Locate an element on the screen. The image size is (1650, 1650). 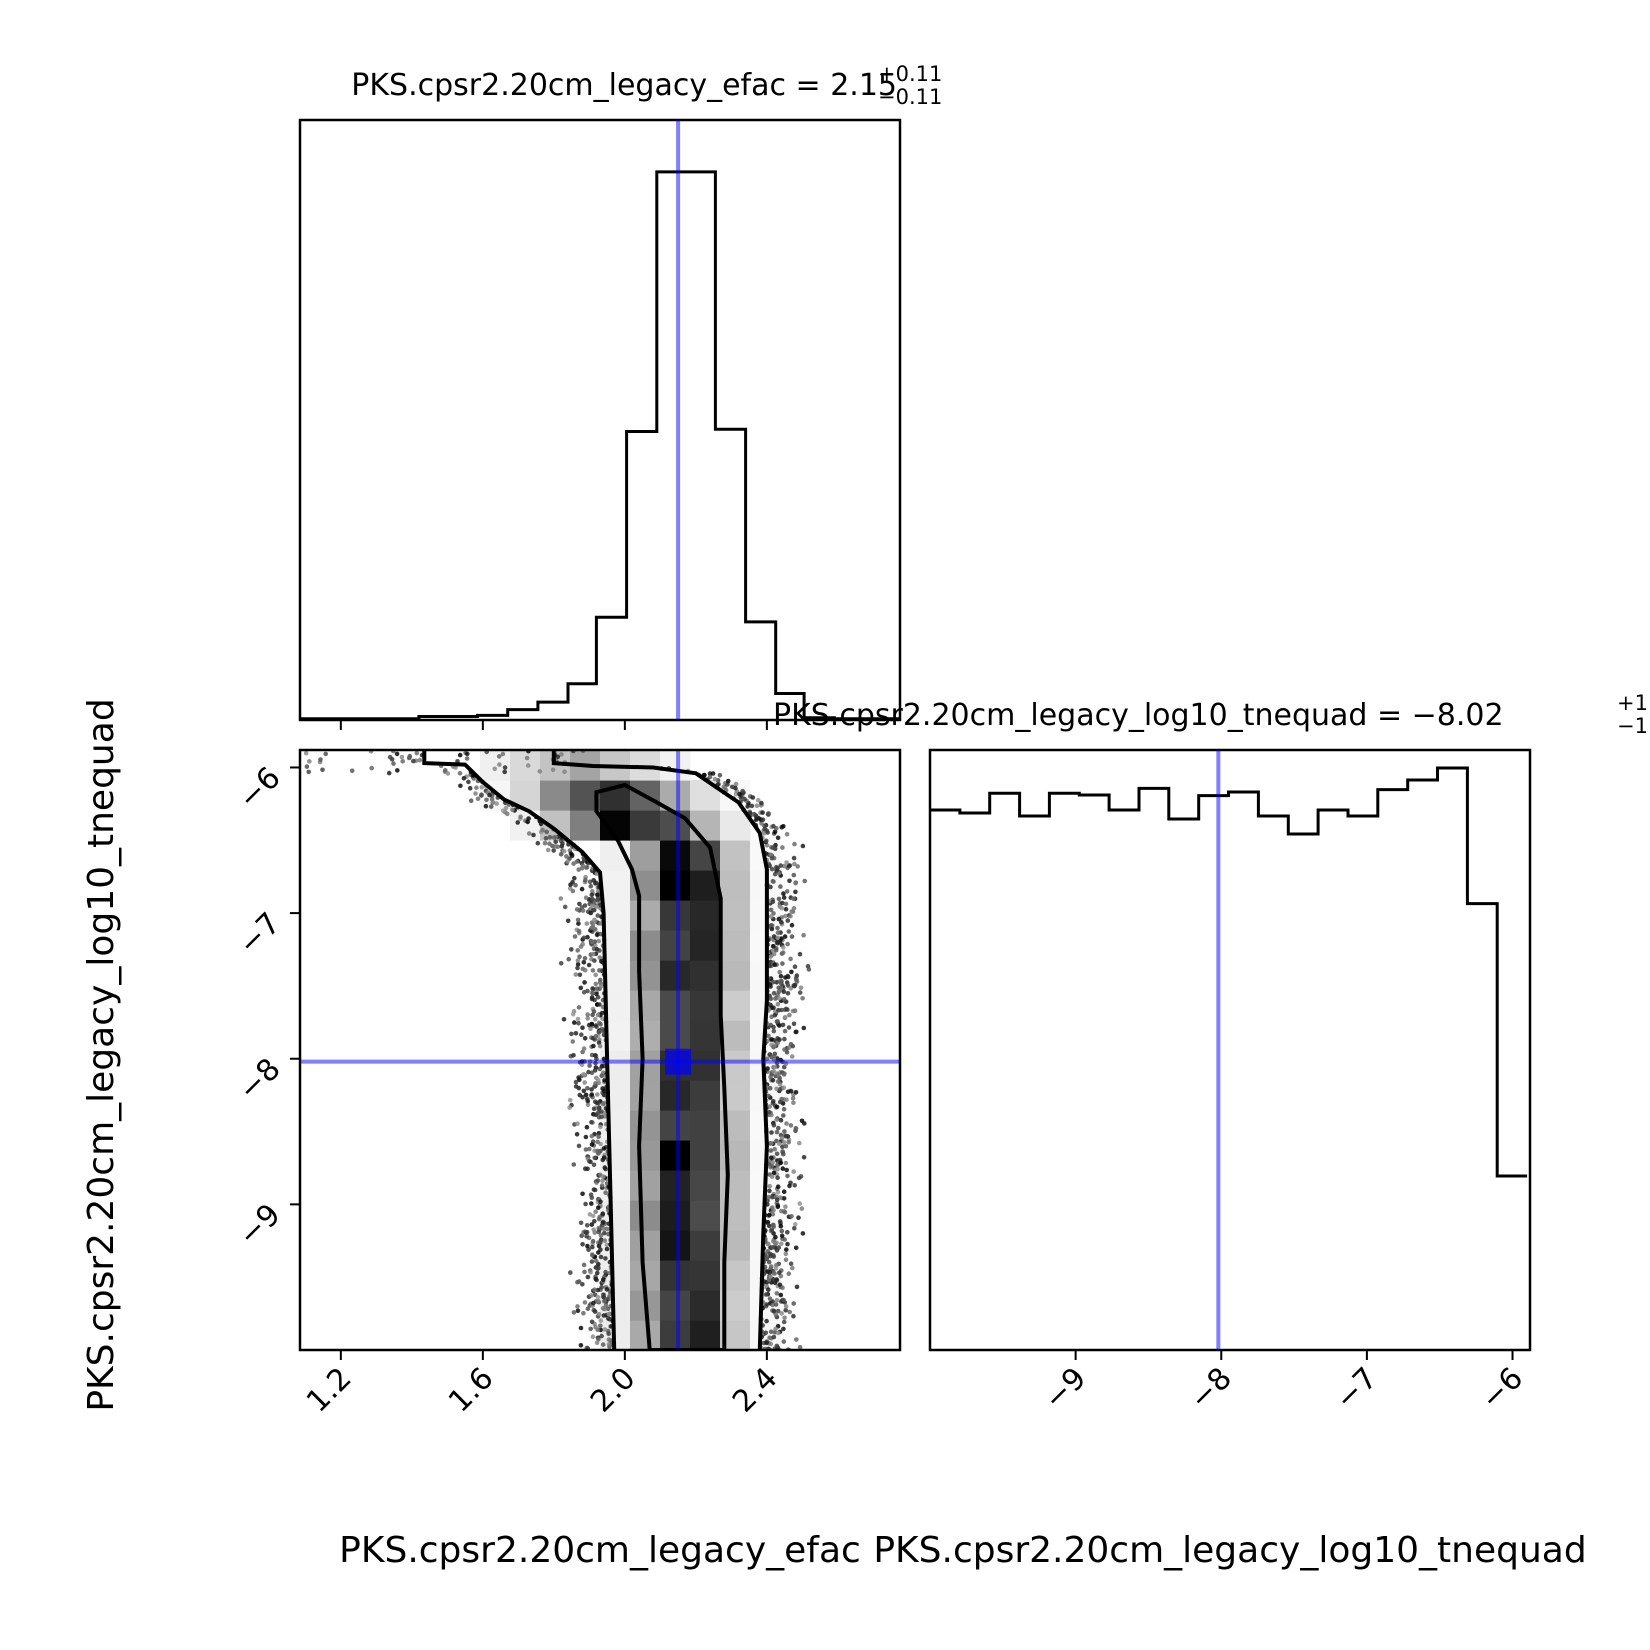
tnequad-x-tick-label: −7 is located at coordinates (1357, 1389).